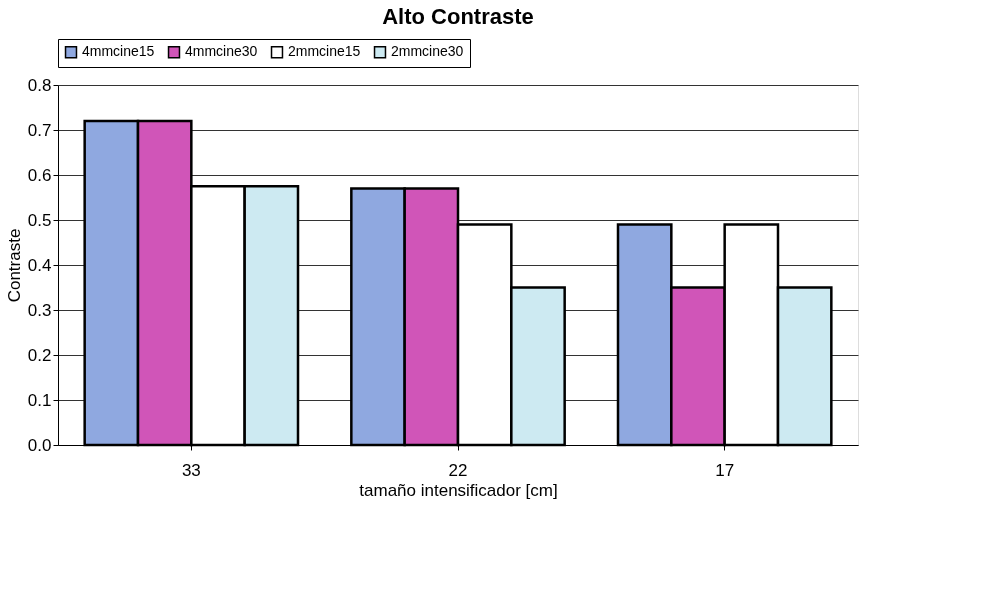 The width and height of the screenshot is (1008, 616). Describe the element at coordinates (39, 310) in the screenshot. I see `y-tick-label: 0.3` at that location.